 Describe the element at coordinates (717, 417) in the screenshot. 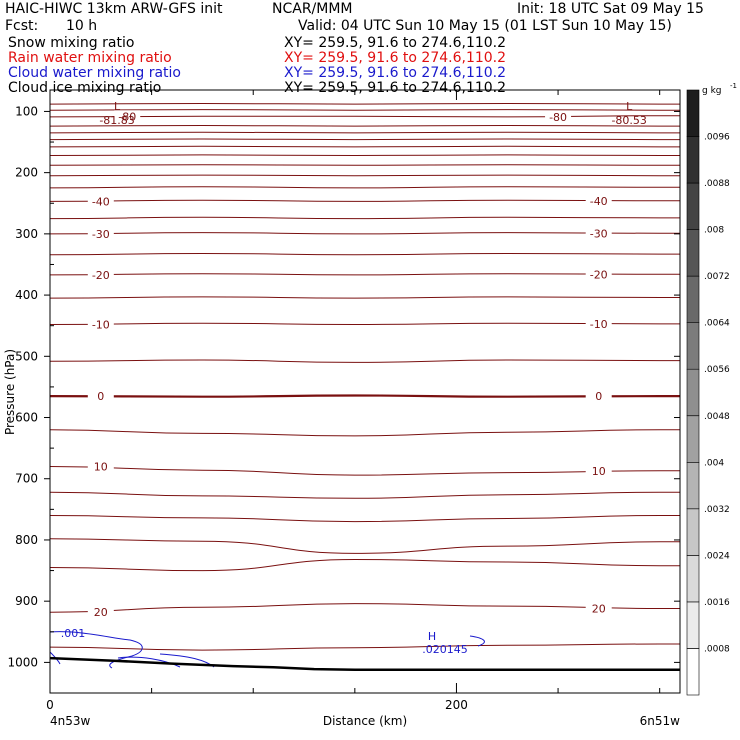

I see `colorbar-tick-.0048: .0048` at that location.